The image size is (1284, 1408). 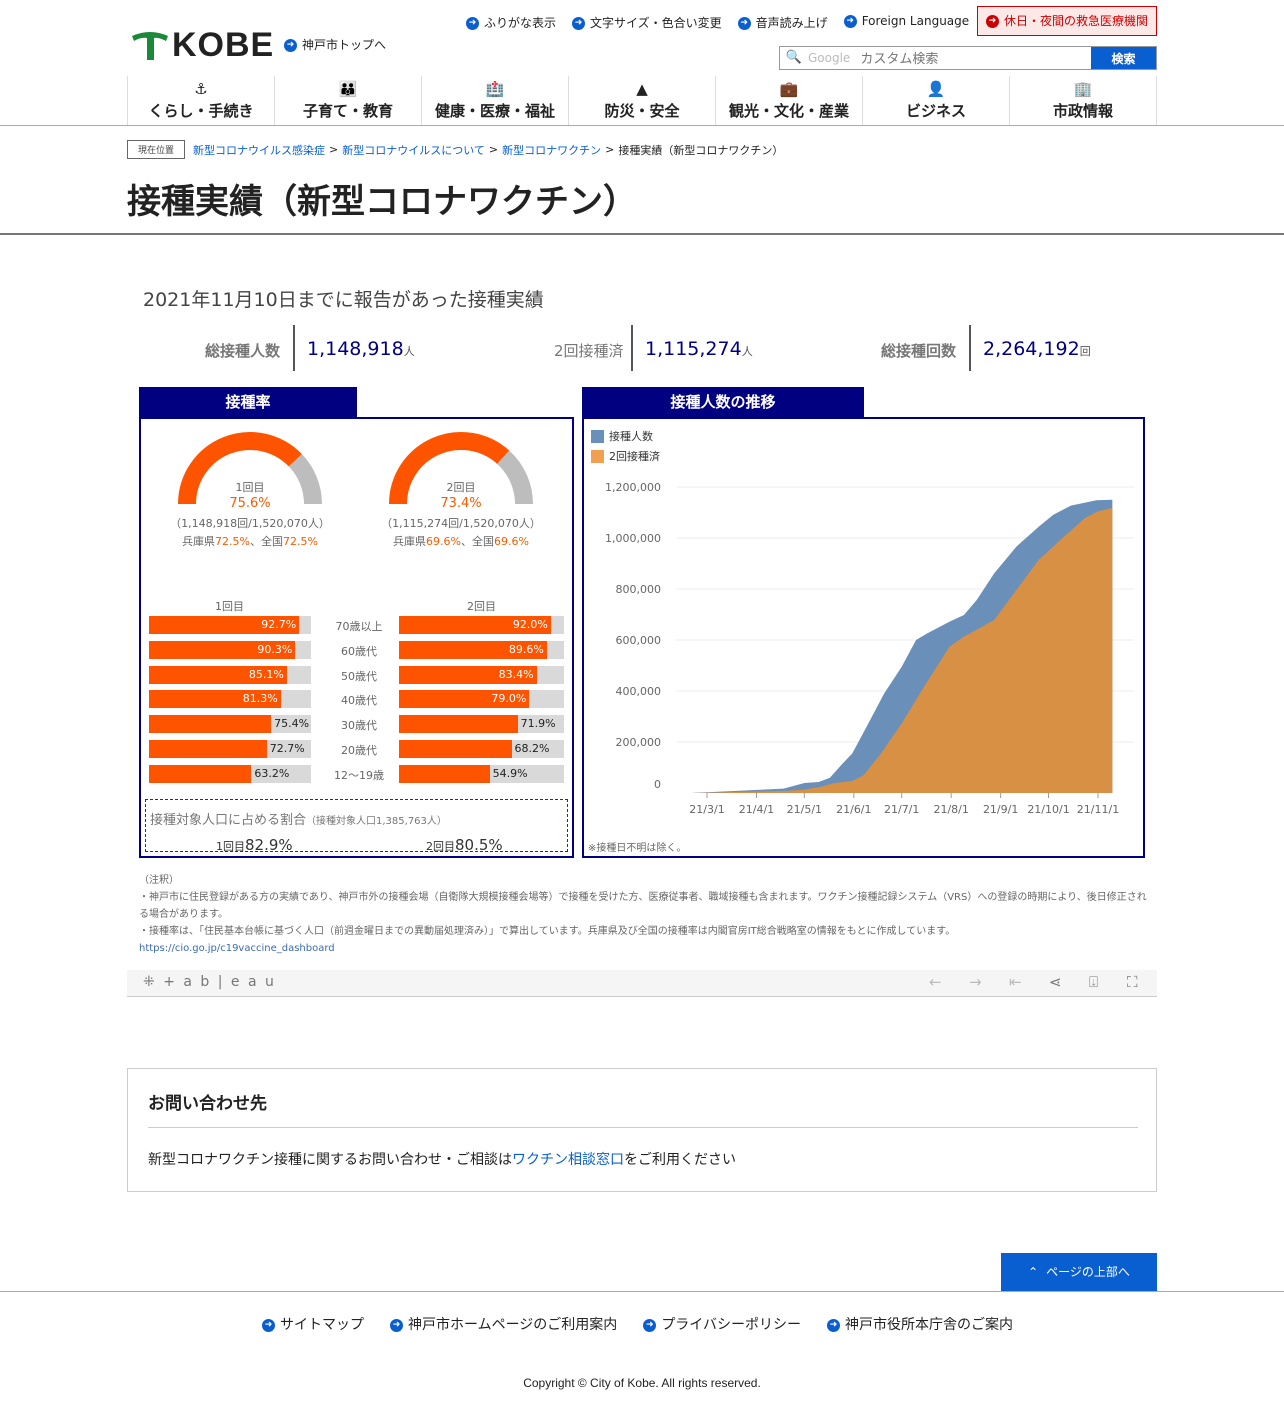 I want to click on age-bar-track: 71.9%, so click(x=481, y=724).